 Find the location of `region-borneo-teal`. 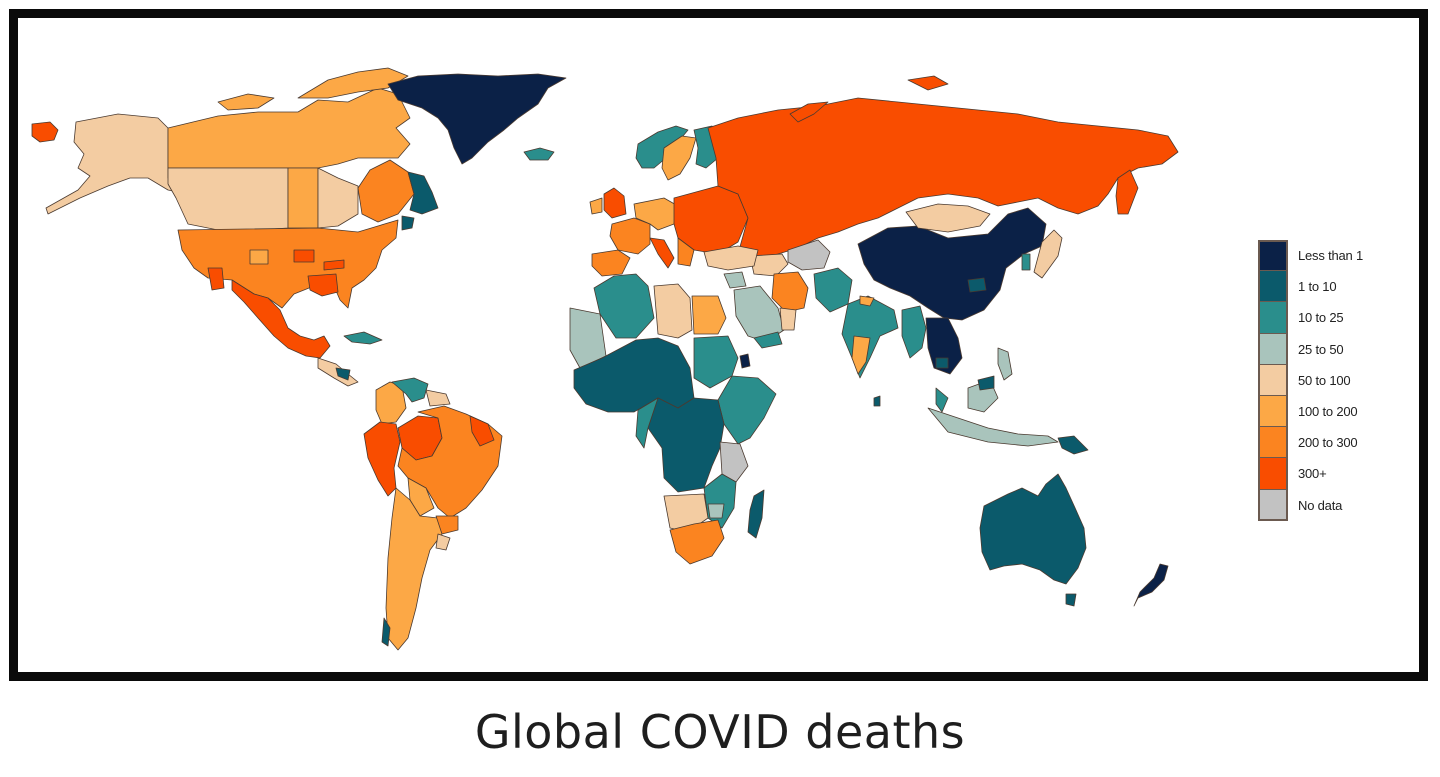

region-borneo-teal is located at coordinates (986, 383).